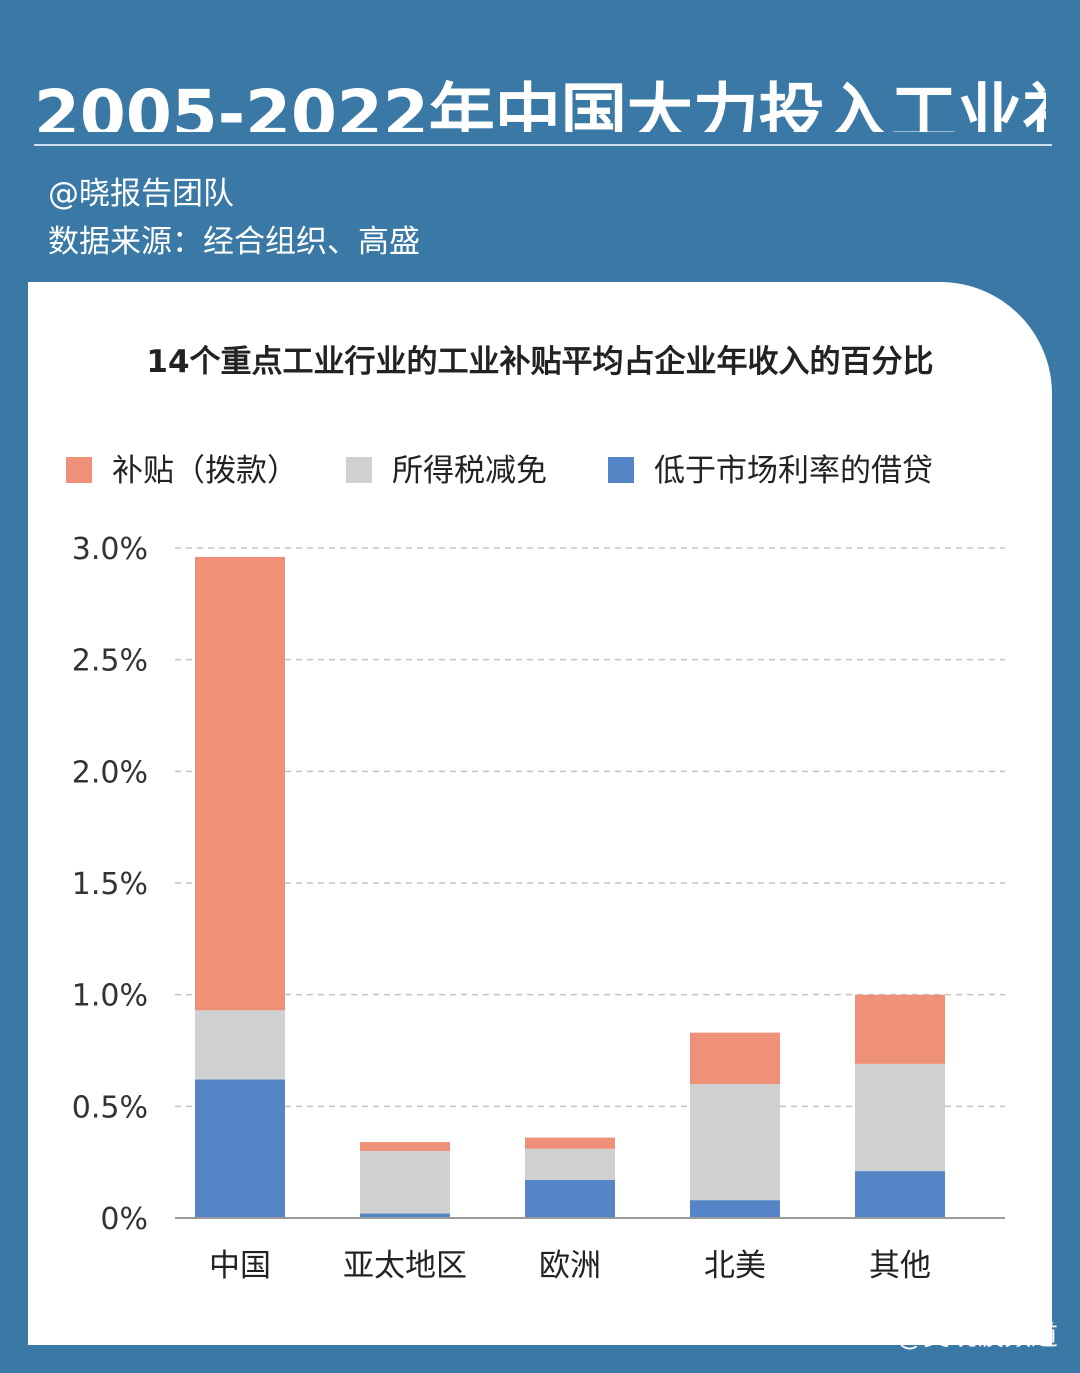 The height and width of the screenshot is (1373, 1080). What do you see at coordinates (240, 1266) in the screenshot?
I see `x-tick-label: 中国` at bounding box center [240, 1266].